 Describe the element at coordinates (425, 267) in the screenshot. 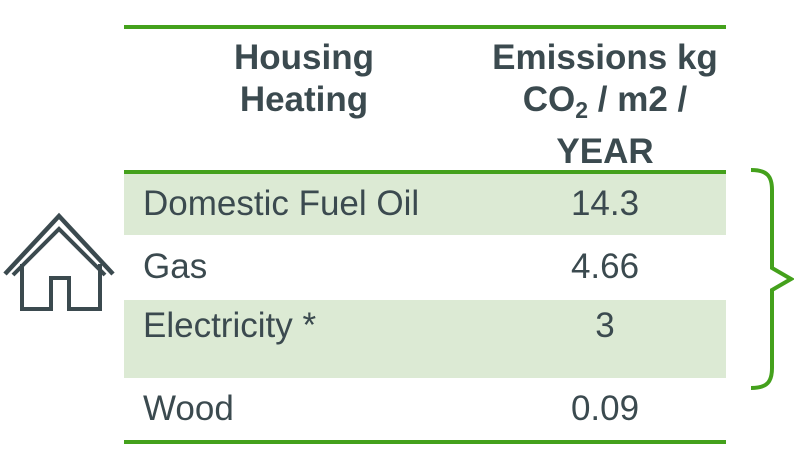

I see `table-row: Gas 4.66` at that location.